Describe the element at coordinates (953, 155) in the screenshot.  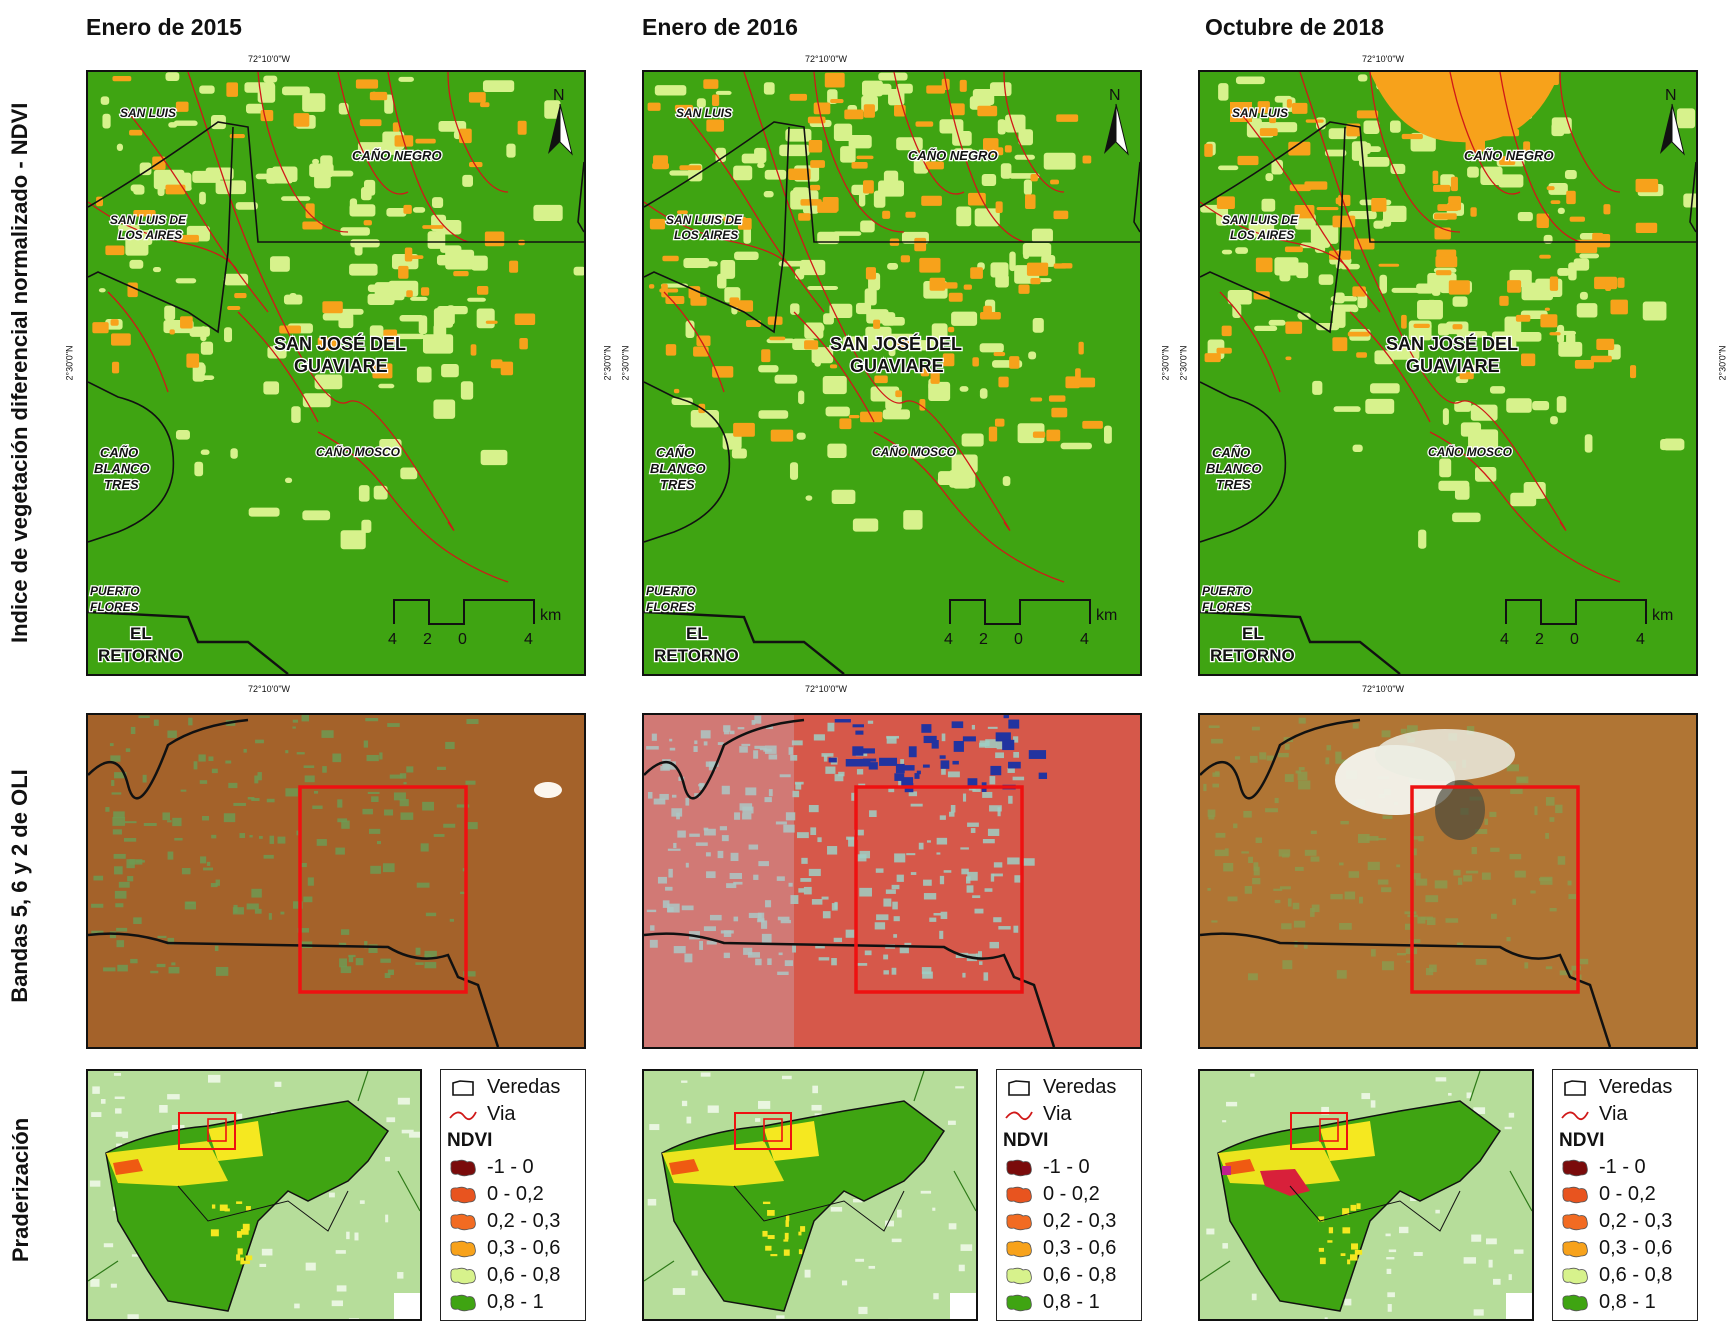
I see `label-cano-negro: CAÑO NEGRO` at that location.